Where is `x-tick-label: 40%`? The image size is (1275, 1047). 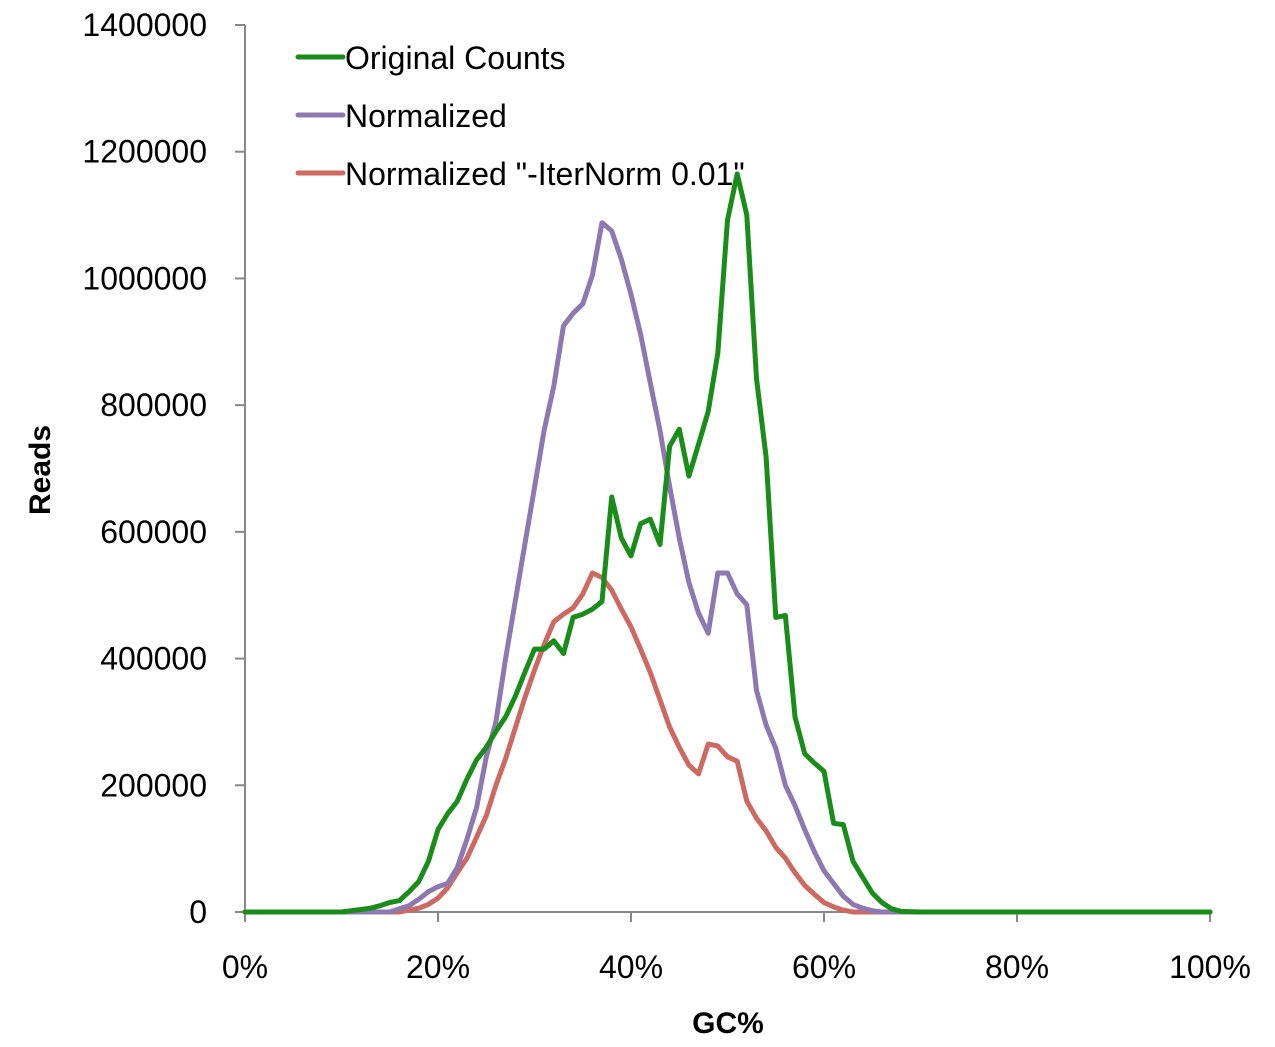 x-tick-label: 40% is located at coordinates (631, 967).